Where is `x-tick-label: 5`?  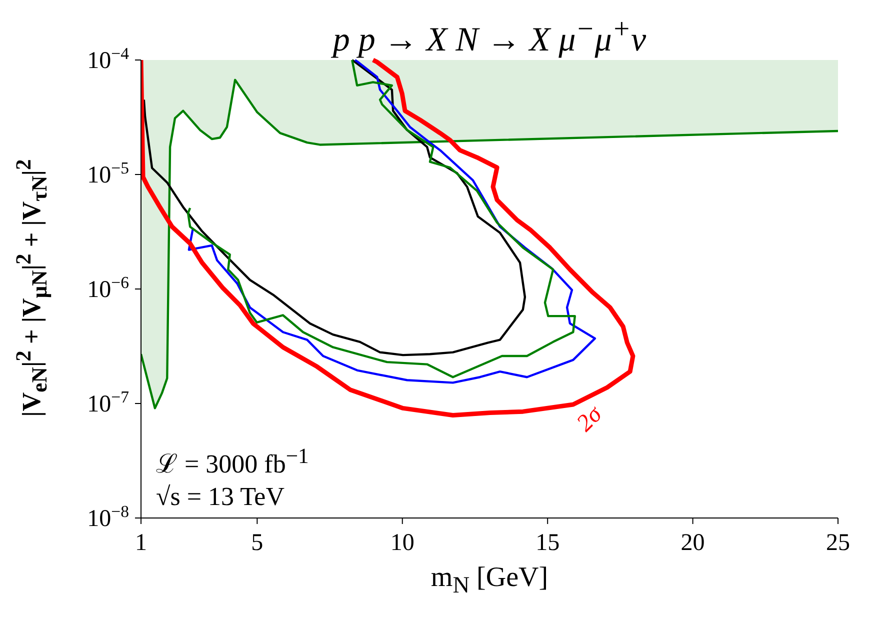 x-tick-label: 5 is located at coordinates (257, 543).